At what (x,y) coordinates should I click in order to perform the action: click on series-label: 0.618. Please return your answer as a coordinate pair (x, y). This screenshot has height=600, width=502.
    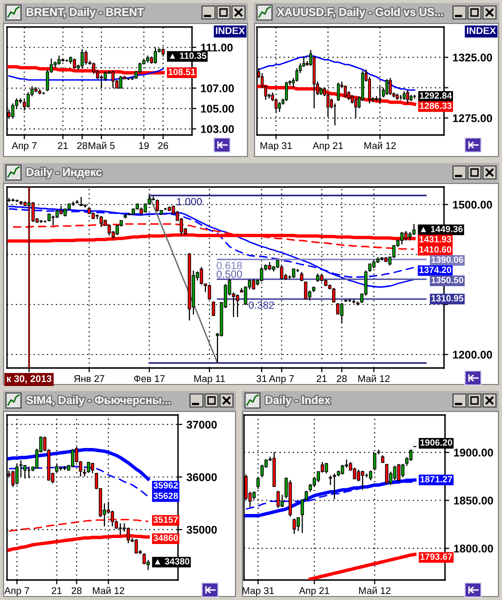
    Looking at the image, I should click on (229, 266).